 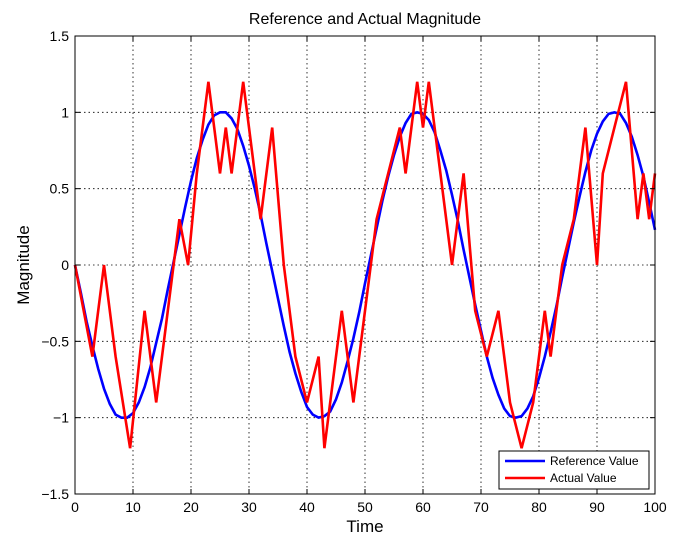 I want to click on y-axis-label: Magnitude, so click(x=23, y=264).